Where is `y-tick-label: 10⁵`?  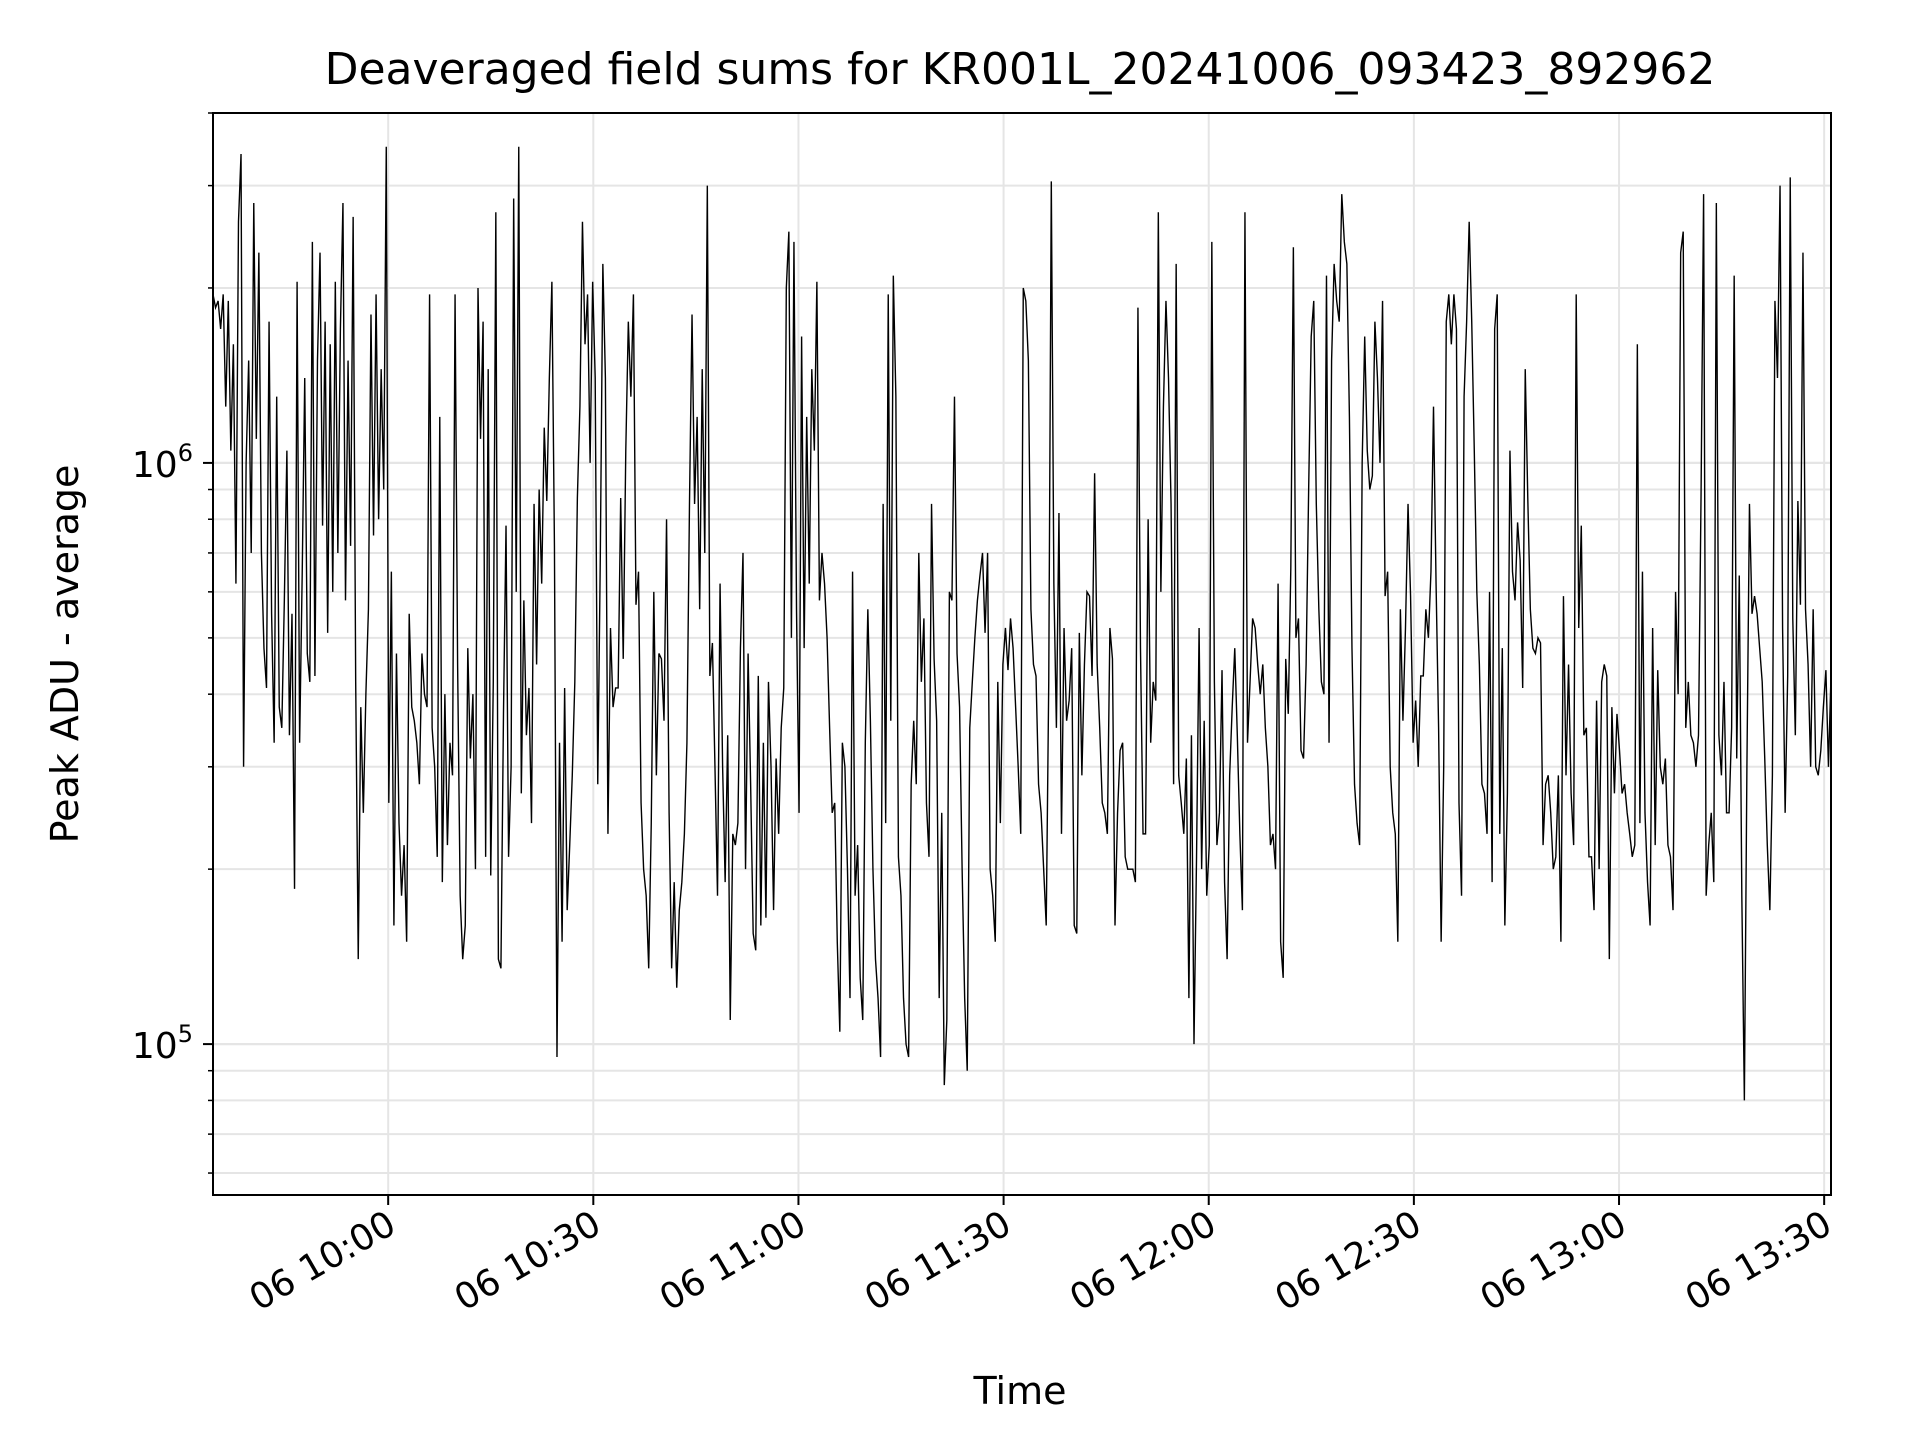 y-tick-label: 10⁵ is located at coordinates (162, 1043).